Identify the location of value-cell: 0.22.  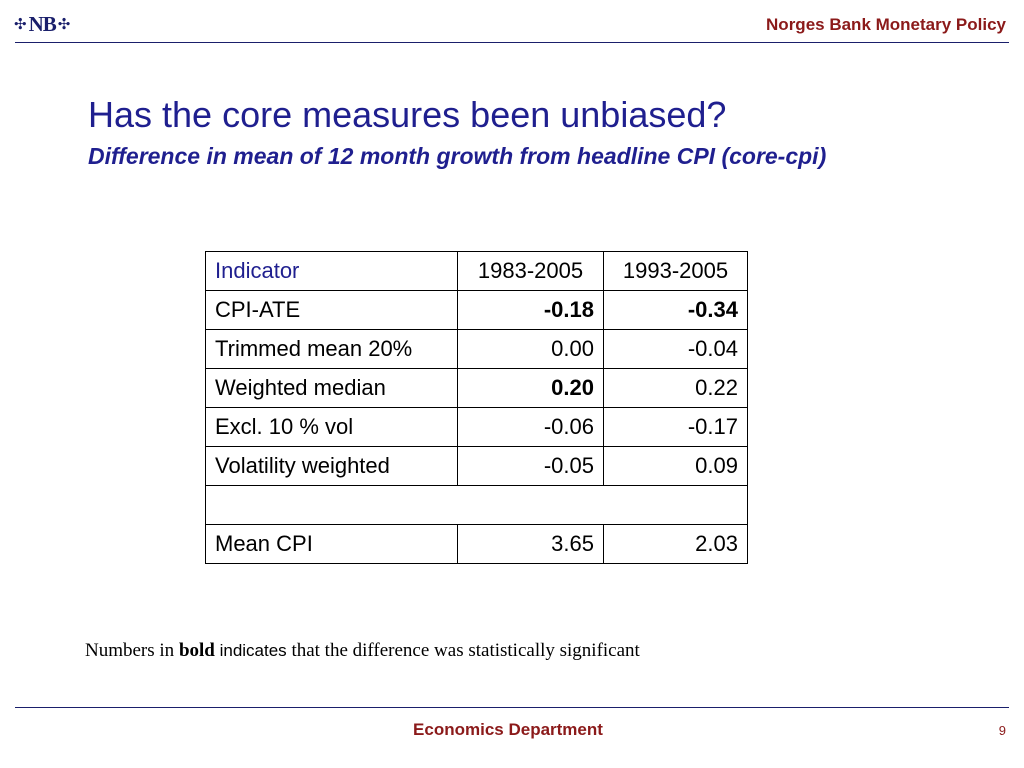
(675, 388).